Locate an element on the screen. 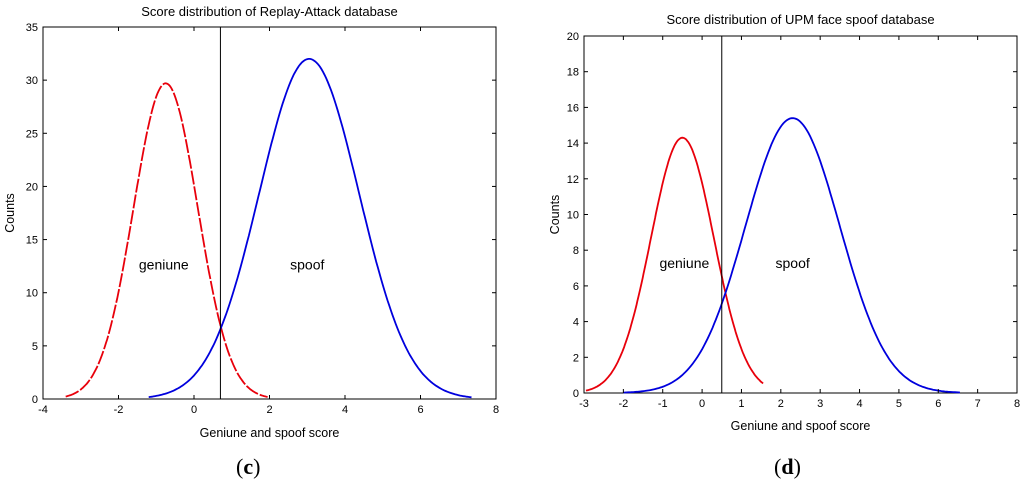  y-tick-label: 12 is located at coordinates (573, 180).